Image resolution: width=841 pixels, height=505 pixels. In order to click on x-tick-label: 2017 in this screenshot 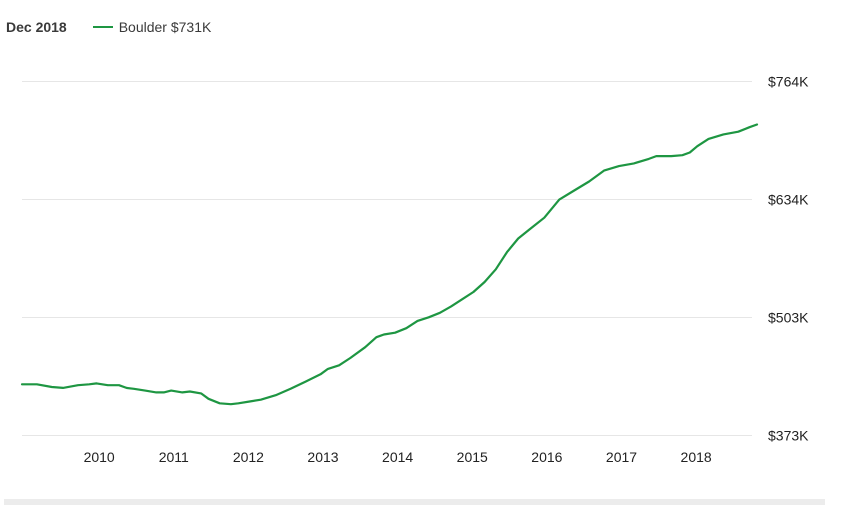, I will do `click(621, 457)`.